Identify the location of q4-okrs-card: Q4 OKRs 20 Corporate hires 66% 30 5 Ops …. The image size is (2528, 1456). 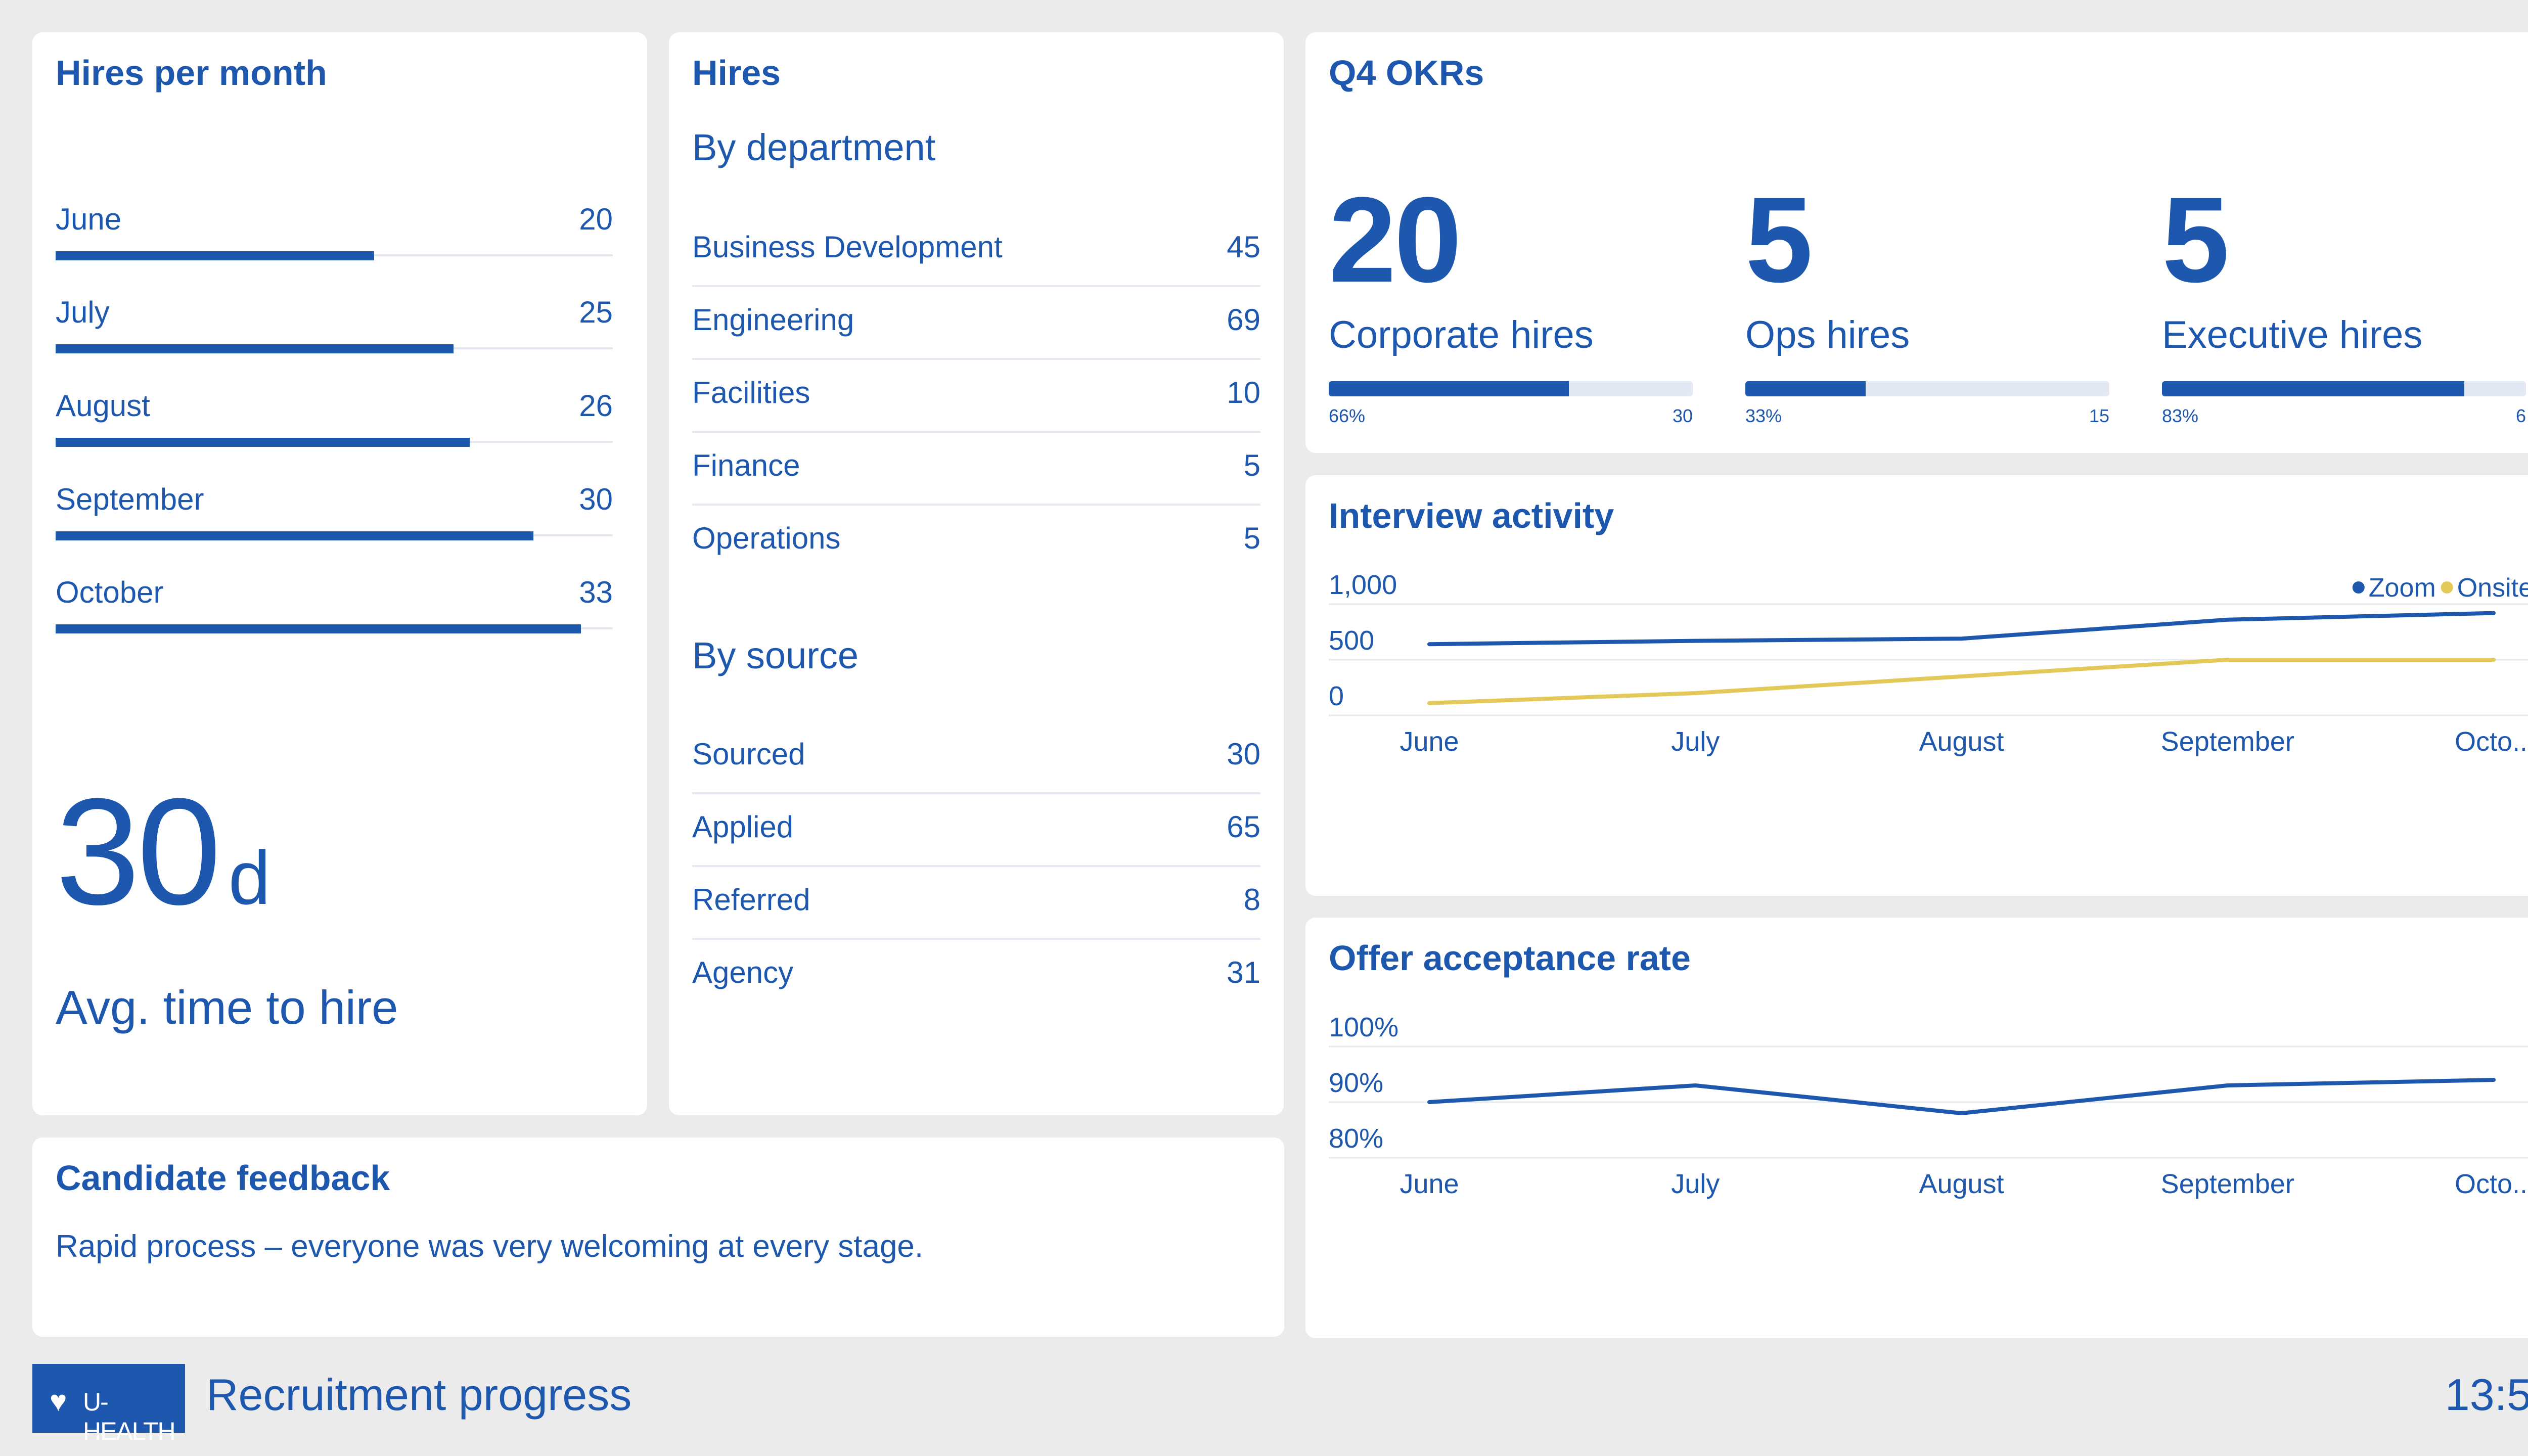
(1917, 242).